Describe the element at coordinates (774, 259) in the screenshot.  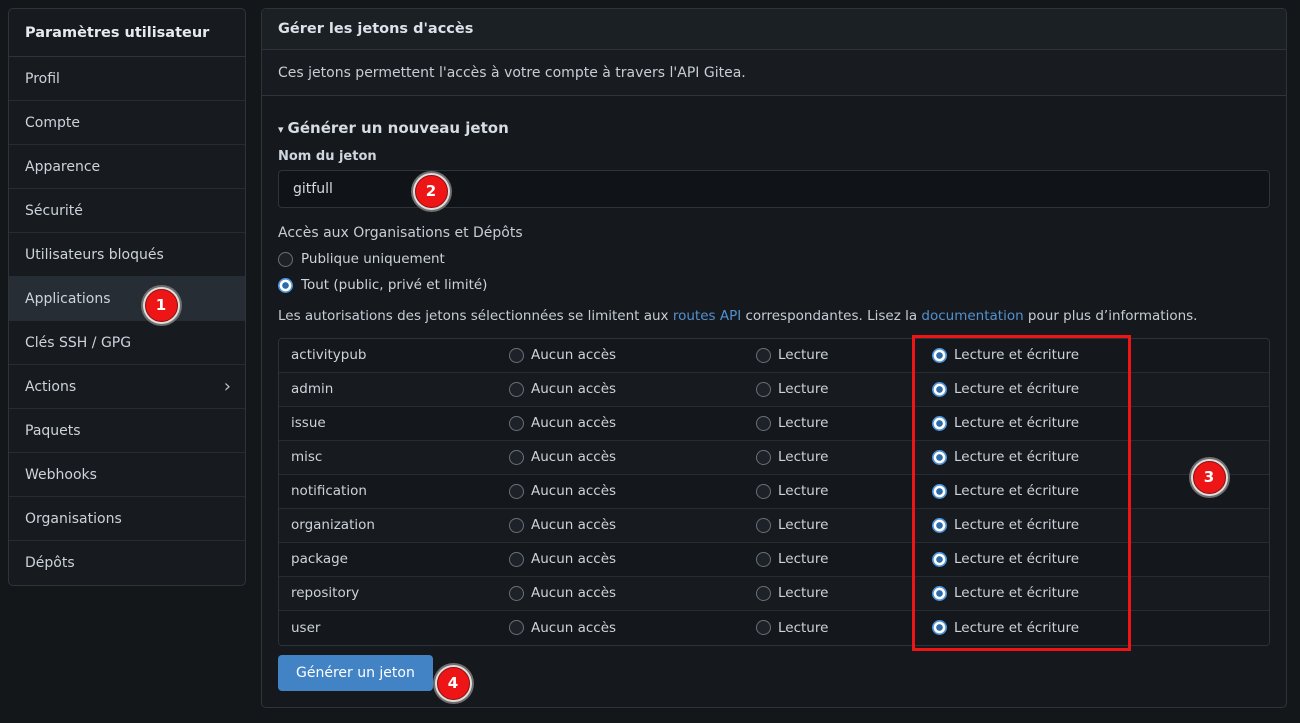
I see `radio-option-public-only: Publique uniquement` at that location.